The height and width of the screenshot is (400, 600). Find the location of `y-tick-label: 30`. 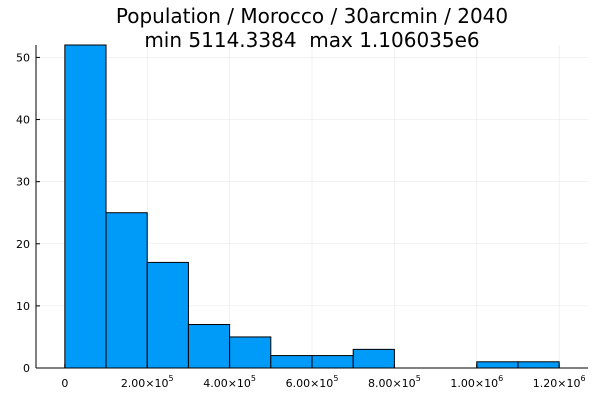

y-tick-label: 30 is located at coordinates (23, 182).